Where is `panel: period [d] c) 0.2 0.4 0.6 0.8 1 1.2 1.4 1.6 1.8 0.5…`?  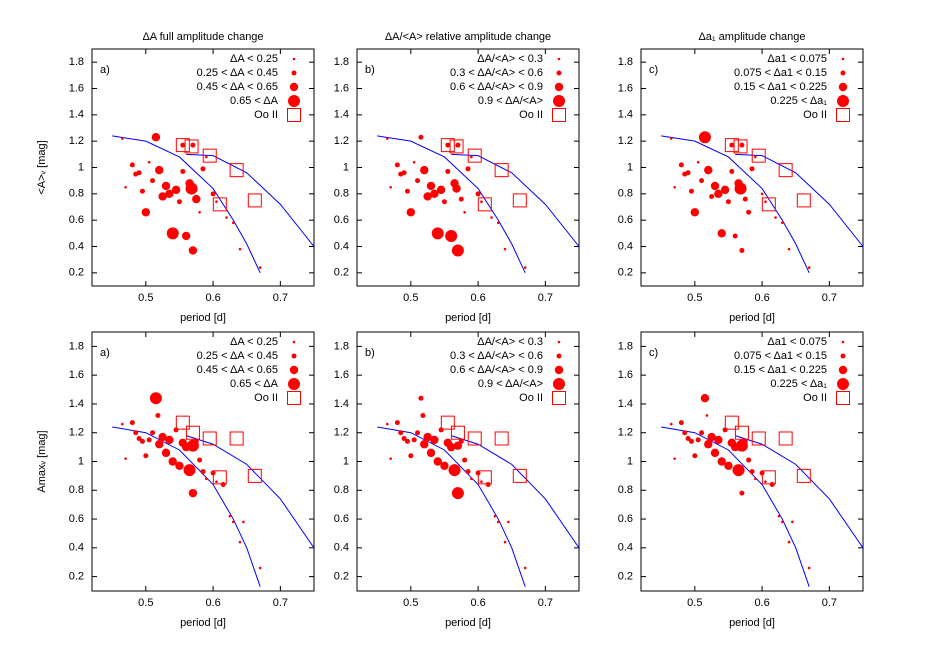
panel: period [d] c) 0.2 0.4 0.6 0.8 1 1.2 1.4 1.6 1.8 0.5… is located at coordinates (741, 480).